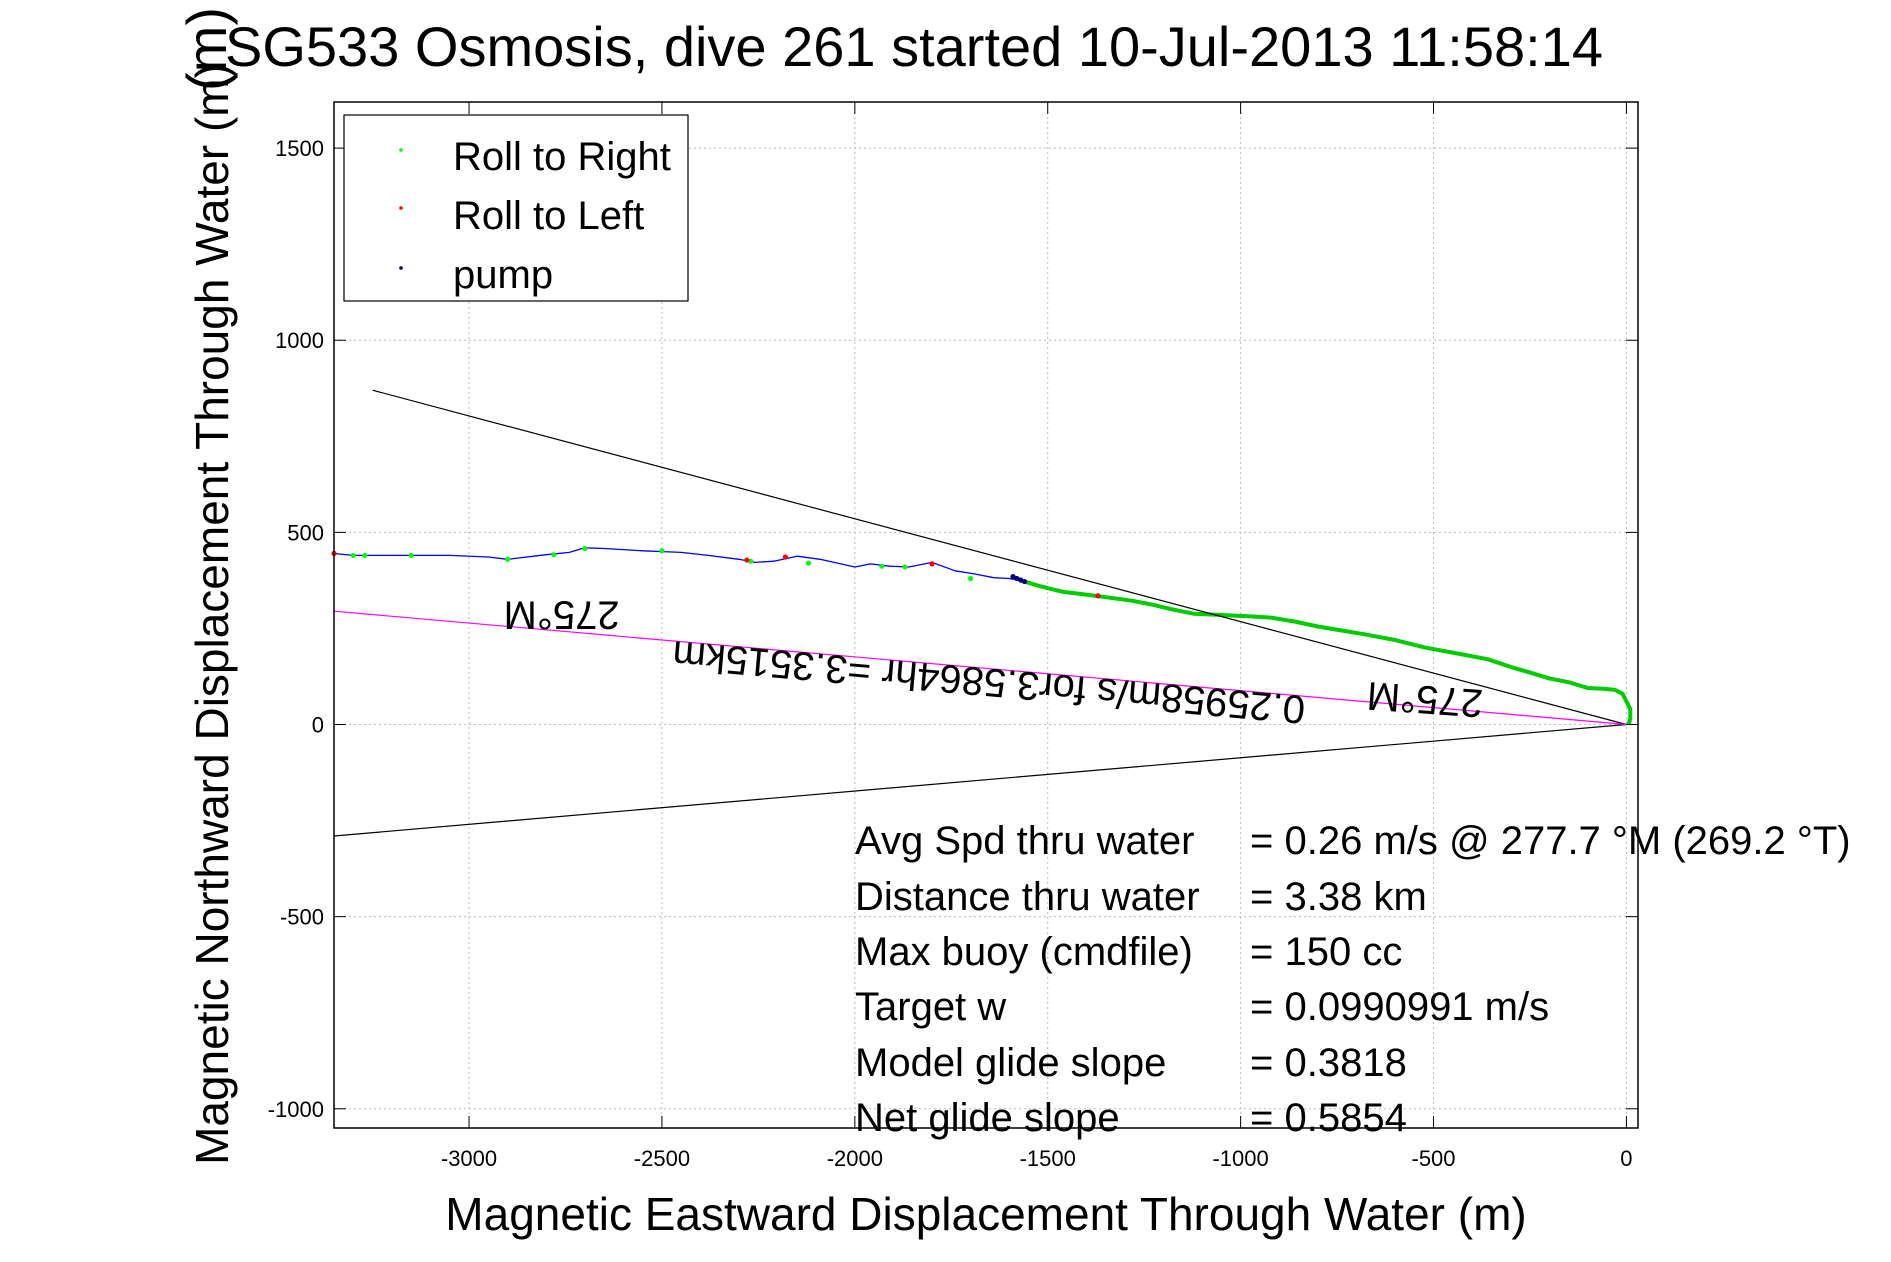  I want to click on track-surface-line, so click(1326, 652).